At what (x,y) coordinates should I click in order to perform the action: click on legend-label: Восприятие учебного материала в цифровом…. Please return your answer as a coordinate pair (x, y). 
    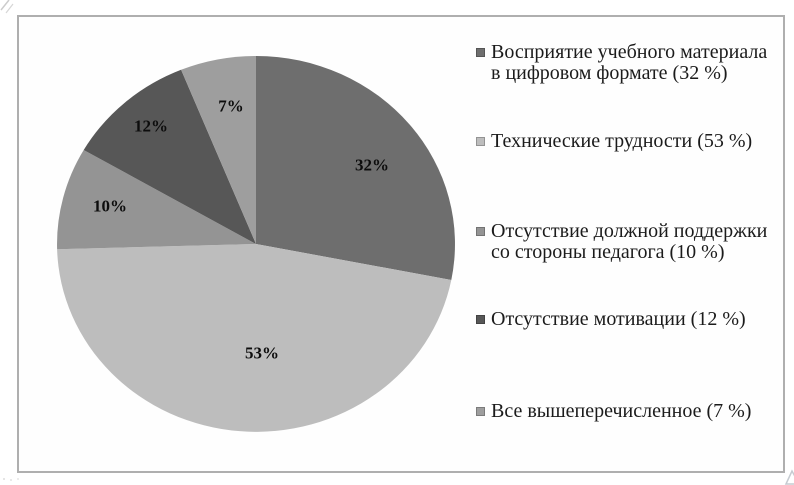
    Looking at the image, I should click on (629, 62).